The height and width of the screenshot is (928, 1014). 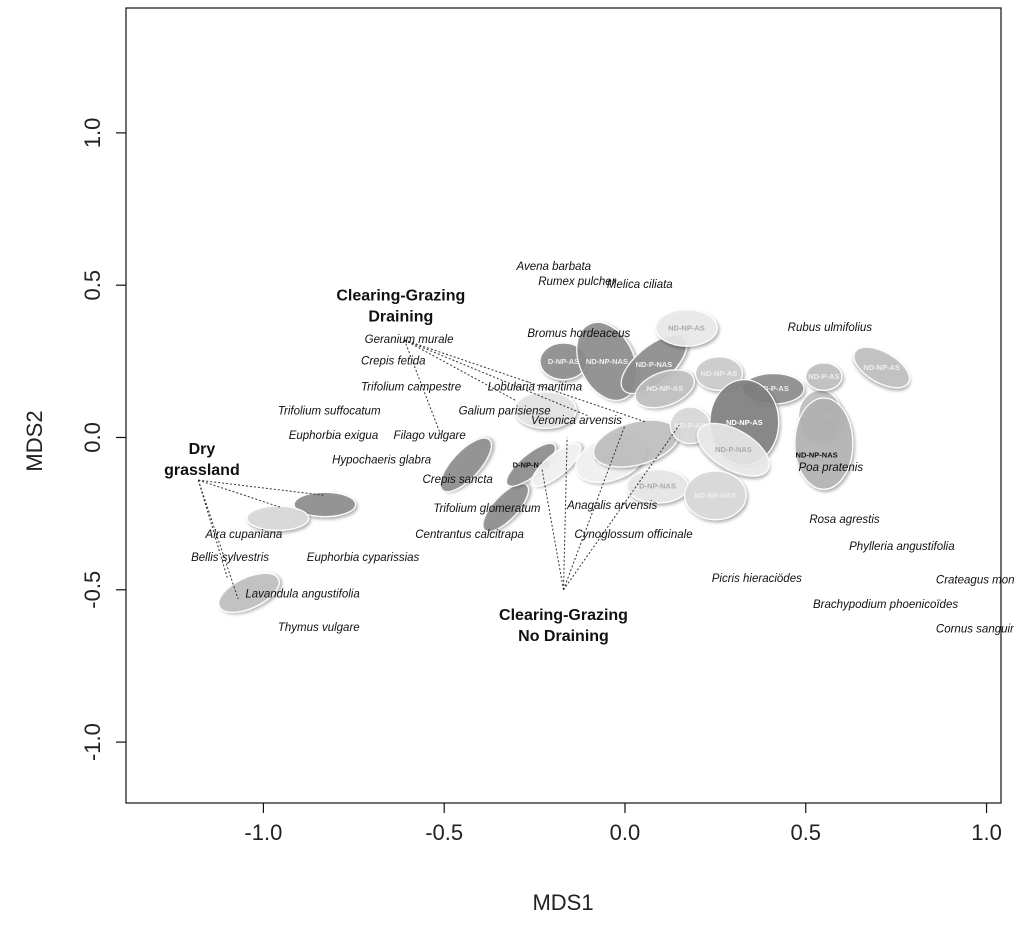 What do you see at coordinates (805, 832) in the screenshot?
I see `x-tick-label: 0.5` at bounding box center [805, 832].